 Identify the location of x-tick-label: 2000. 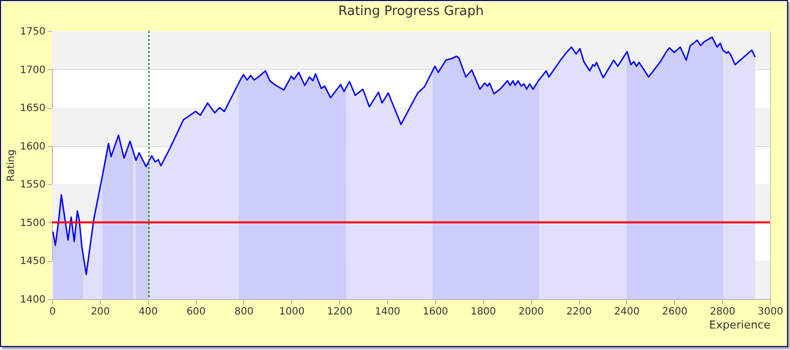
(531, 312).